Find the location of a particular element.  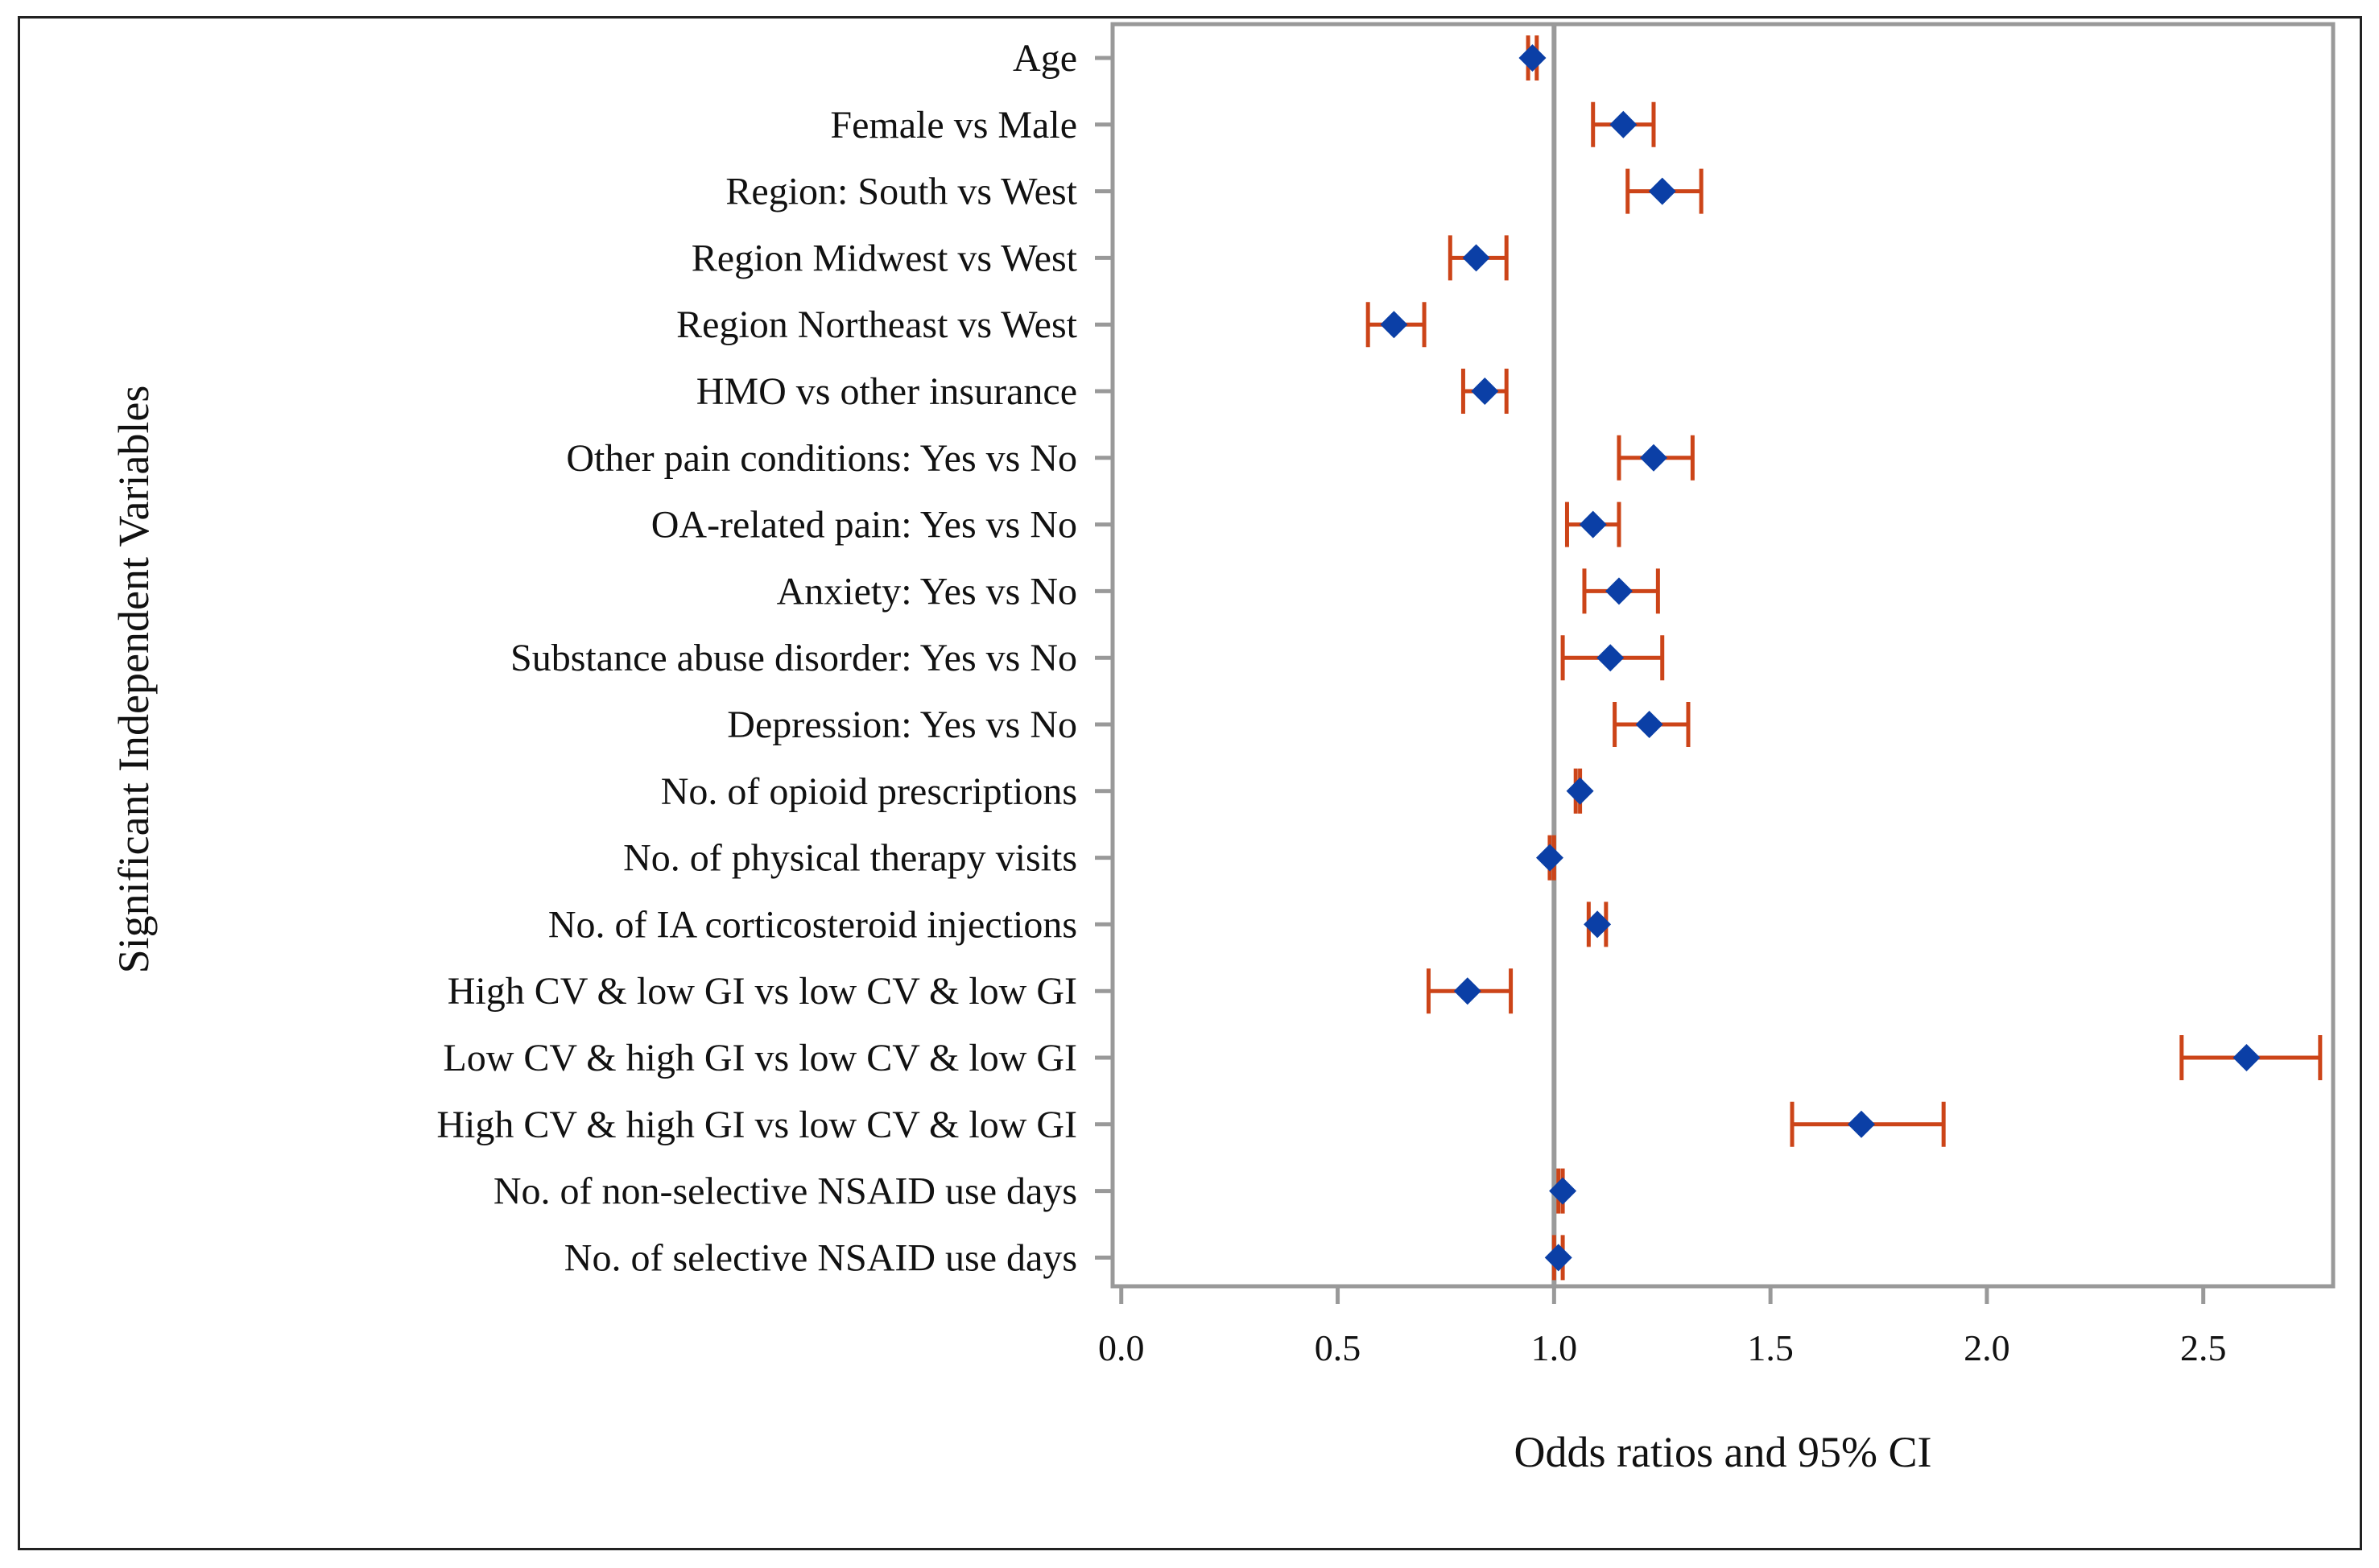

category-label: Depression: Yes vs No is located at coordinates (902, 725).